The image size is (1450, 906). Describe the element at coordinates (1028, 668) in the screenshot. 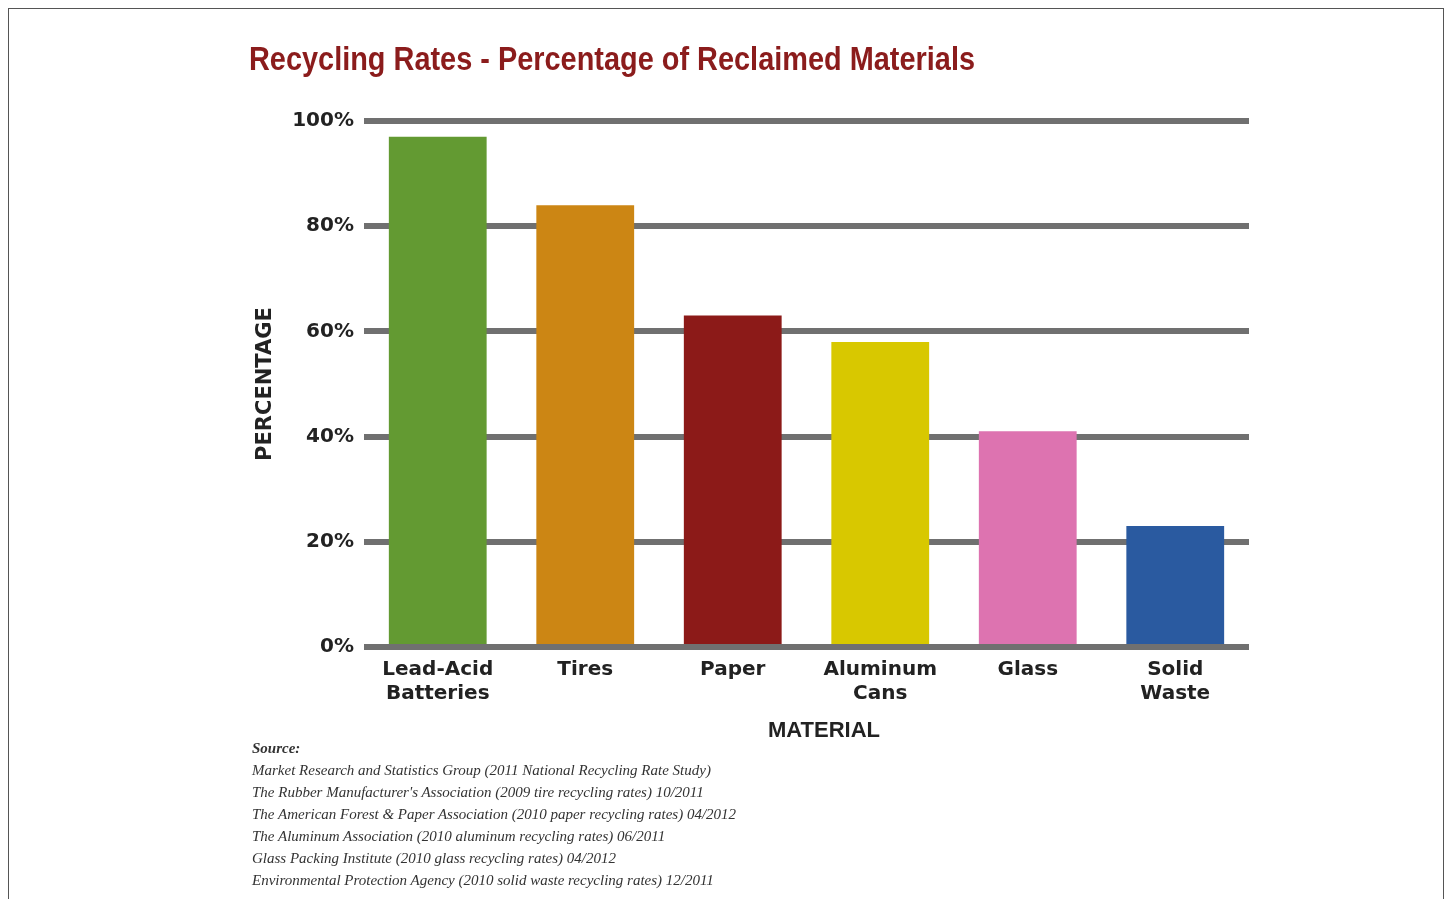

I see `x-tick-label: Glass` at that location.